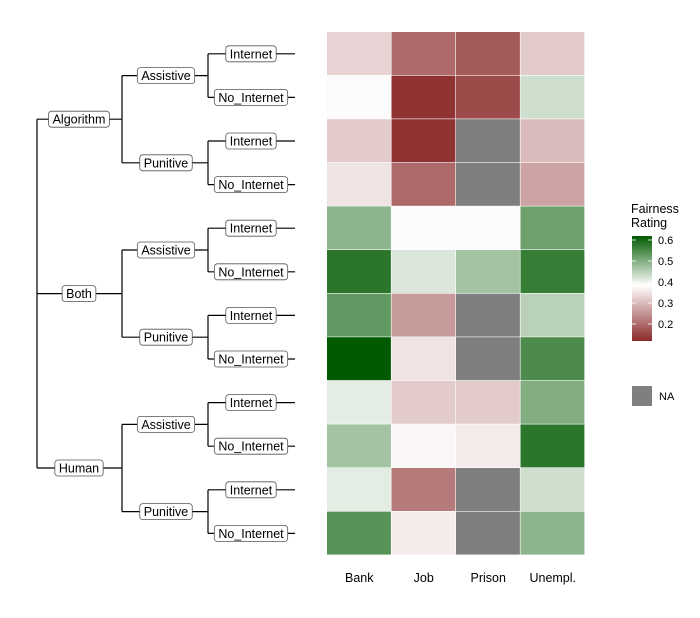 The image size is (700, 618). I want to click on dendrogram-node-label: Both, so click(79, 294).